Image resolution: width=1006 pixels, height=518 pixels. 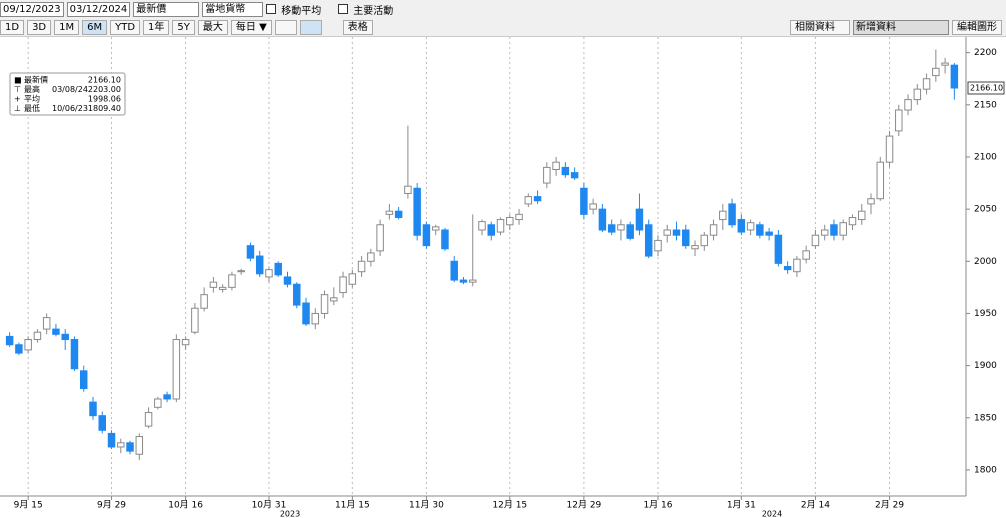 What do you see at coordinates (901, 27) in the screenshot?
I see `add-data: 新增資料` at bounding box center [901, 27].